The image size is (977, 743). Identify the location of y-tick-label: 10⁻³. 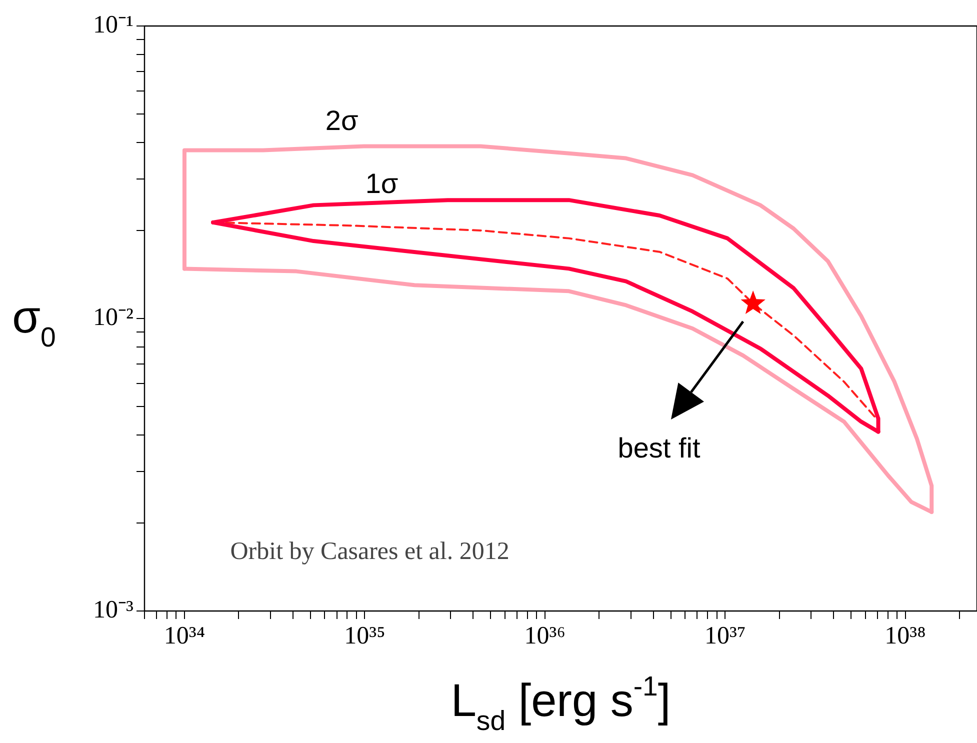
(113, 610).